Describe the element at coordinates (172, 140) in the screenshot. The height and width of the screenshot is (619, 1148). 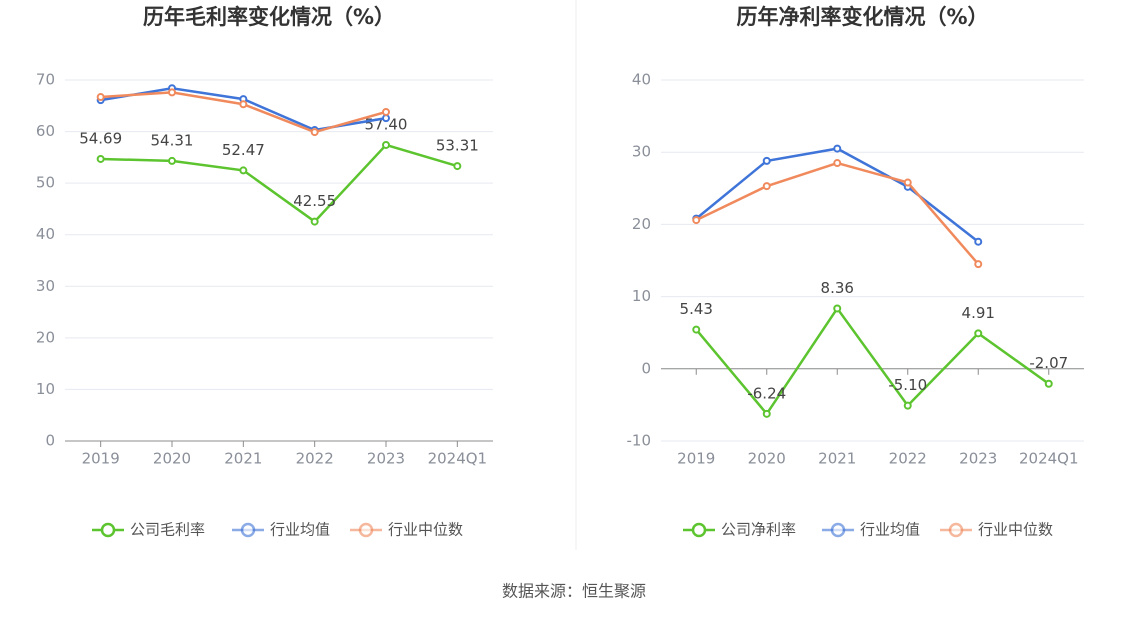
I see `value-label: 54.31` at that location.